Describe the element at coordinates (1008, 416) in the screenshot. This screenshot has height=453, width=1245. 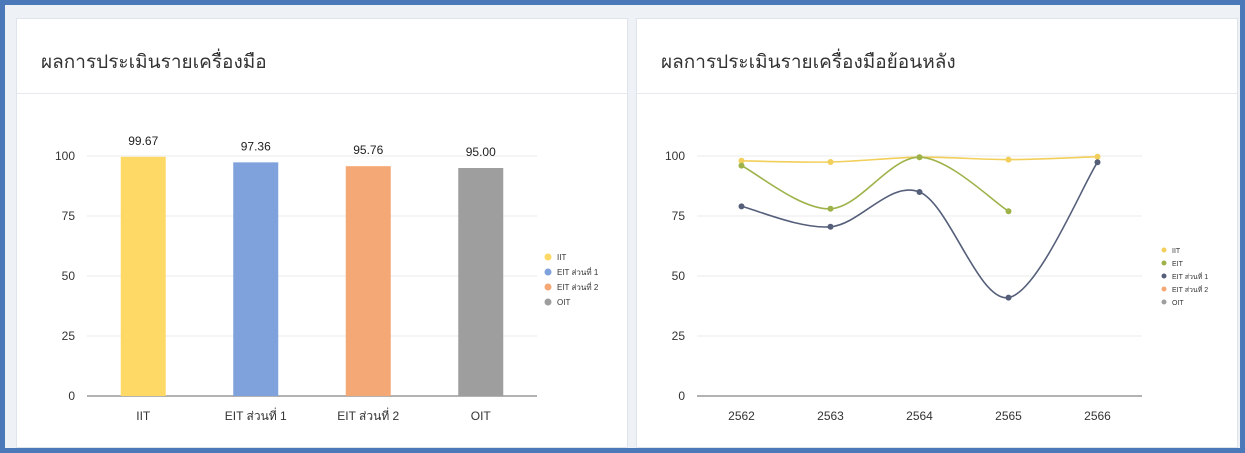
I see `x-tick-label: 2565` at that location.